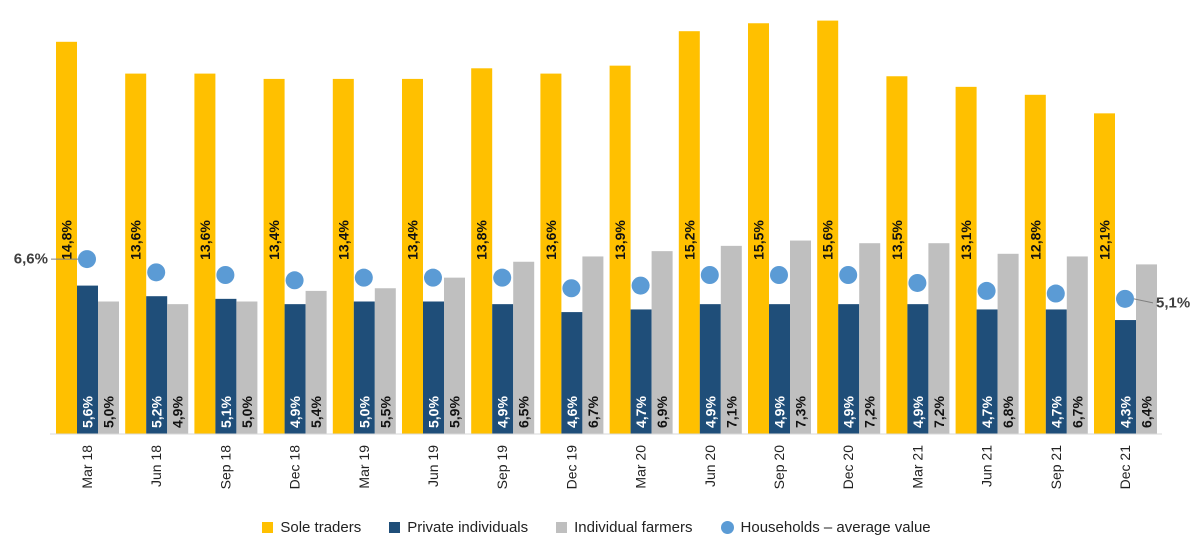  I want to click on legend-item-sole-traders: Sole traders, so click(311, 527).